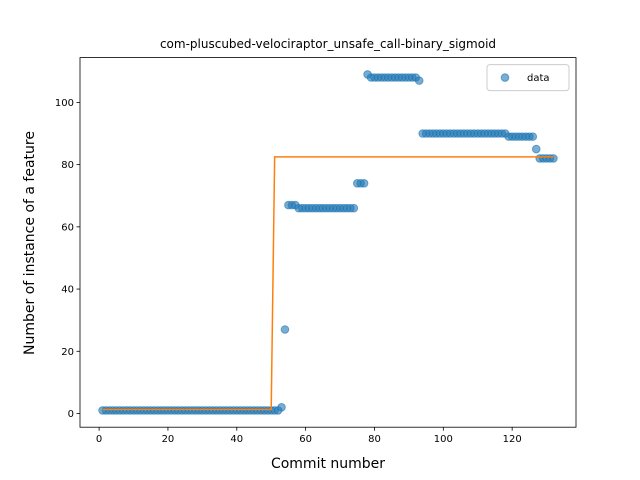 The image size is (640, 480). I want to click on x-tick-label: 100, so click(443, 439).